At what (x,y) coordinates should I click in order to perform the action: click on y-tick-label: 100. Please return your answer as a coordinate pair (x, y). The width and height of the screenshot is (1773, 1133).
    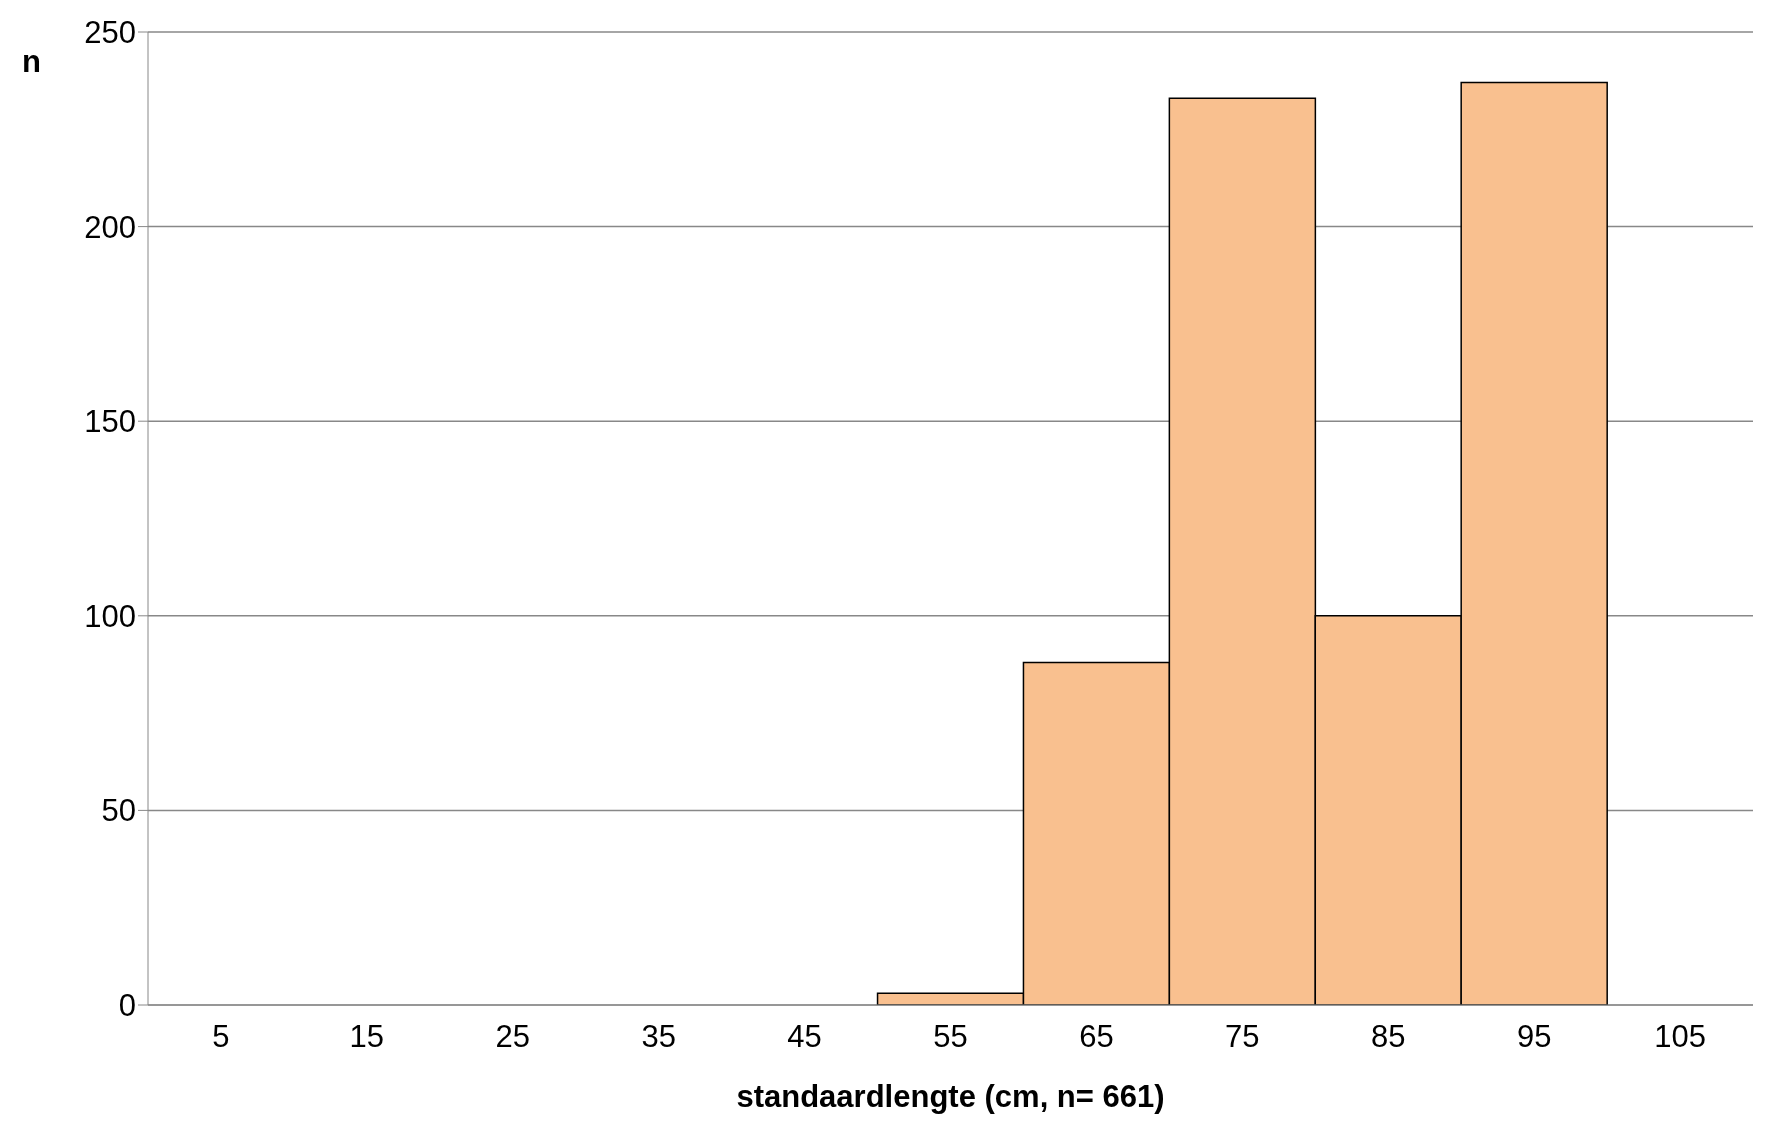
    Looking at the image, I should click on (110, 616).